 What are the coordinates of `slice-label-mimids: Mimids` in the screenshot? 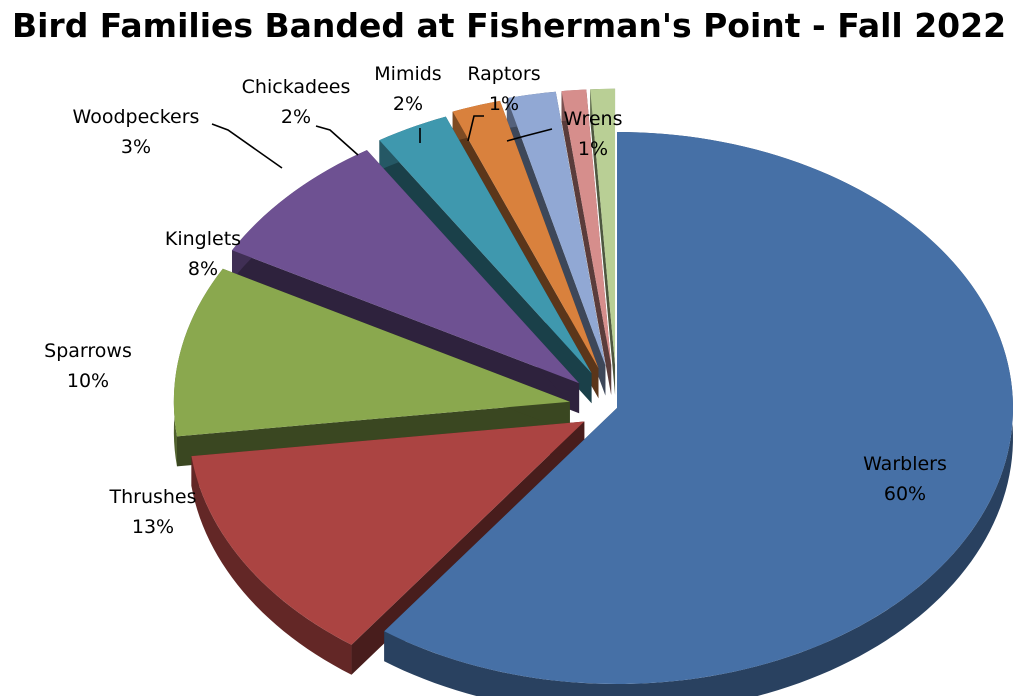 It's located at (407, 74).